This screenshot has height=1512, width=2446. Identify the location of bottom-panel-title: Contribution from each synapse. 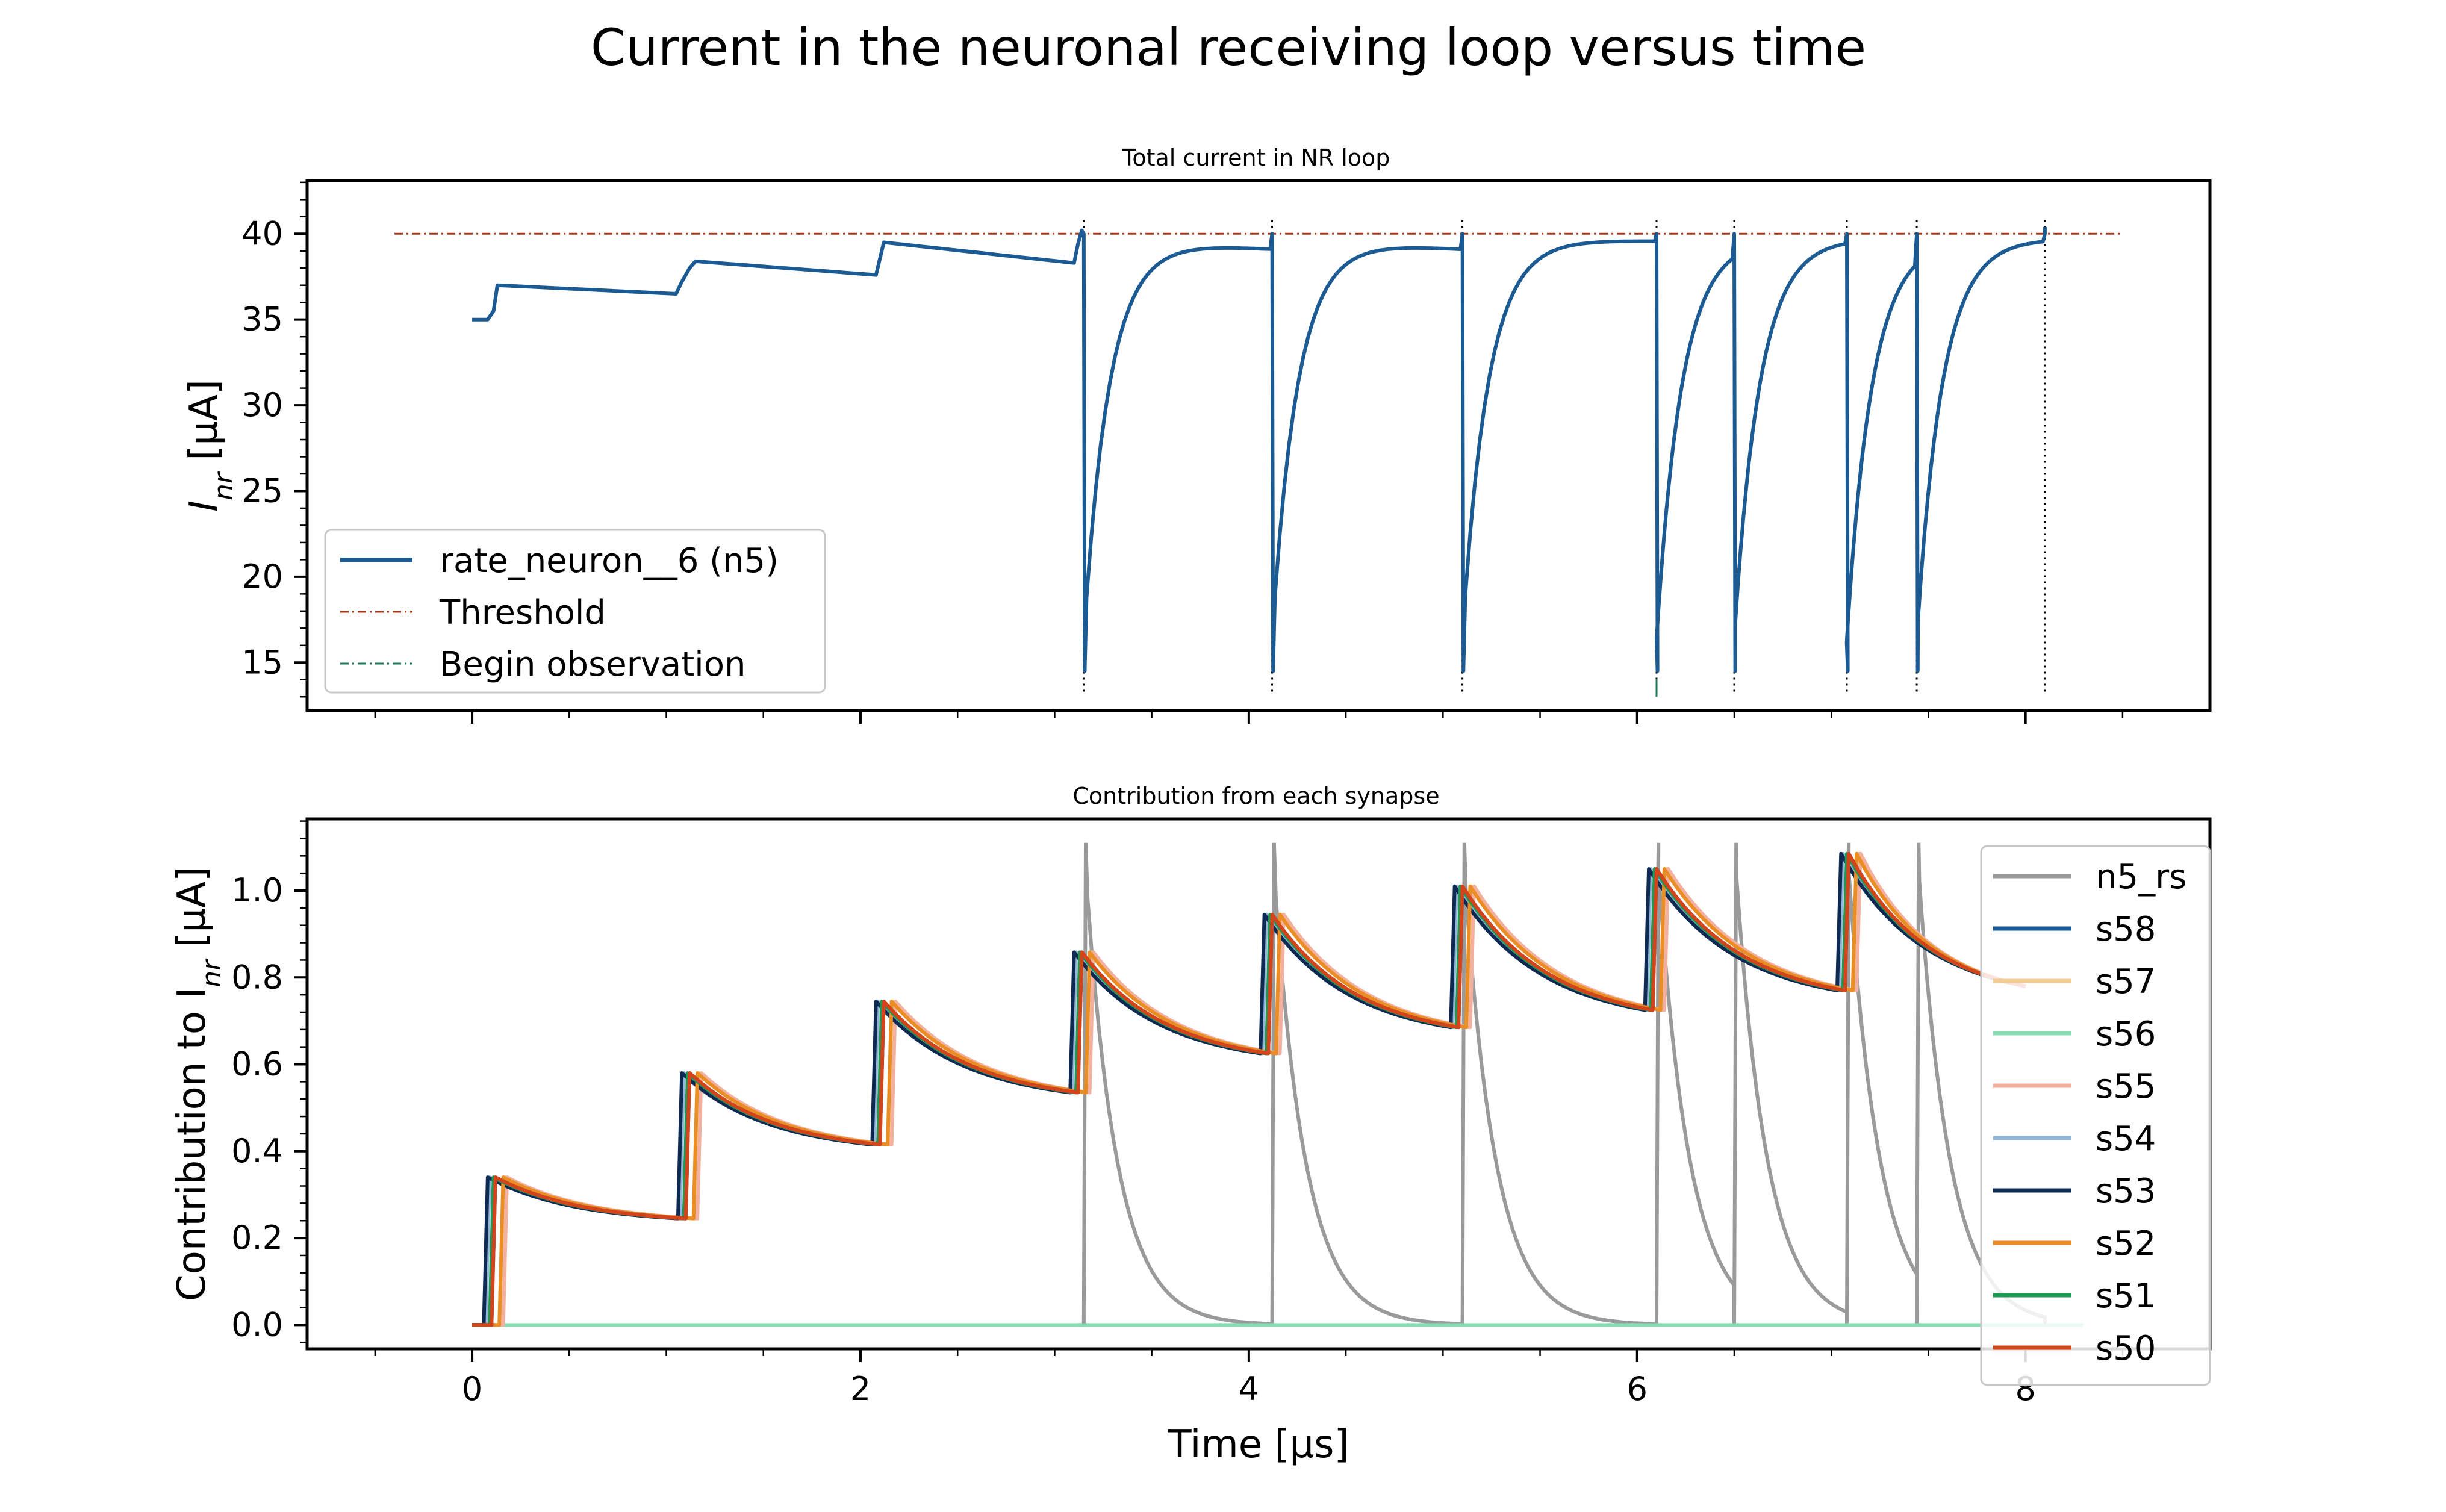
(1255, 796).